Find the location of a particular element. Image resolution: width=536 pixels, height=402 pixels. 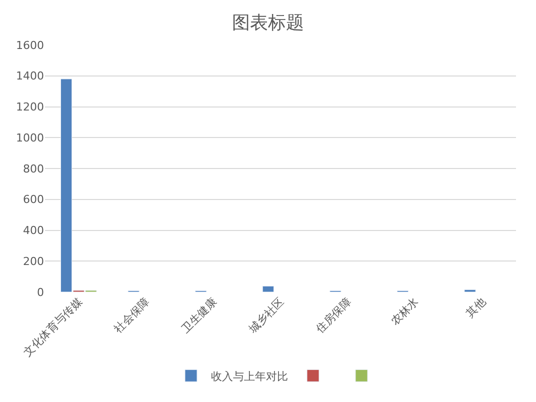

y-tick-label: 1600 is located at coordinates (30, 45).